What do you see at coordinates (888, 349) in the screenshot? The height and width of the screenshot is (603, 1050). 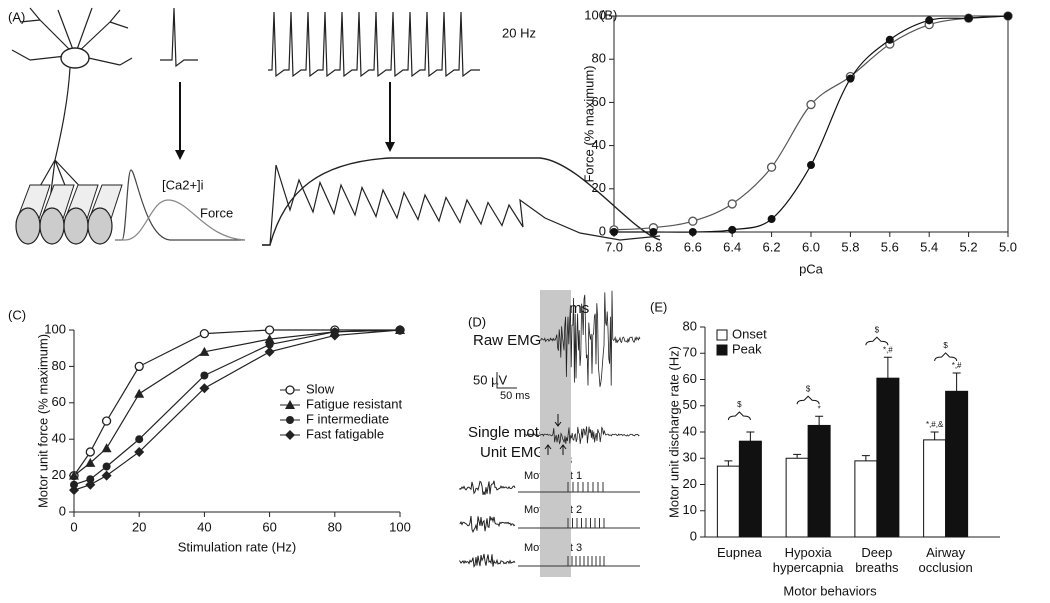 I see `significance-mark: *,#` at bounding box center [888, 349].